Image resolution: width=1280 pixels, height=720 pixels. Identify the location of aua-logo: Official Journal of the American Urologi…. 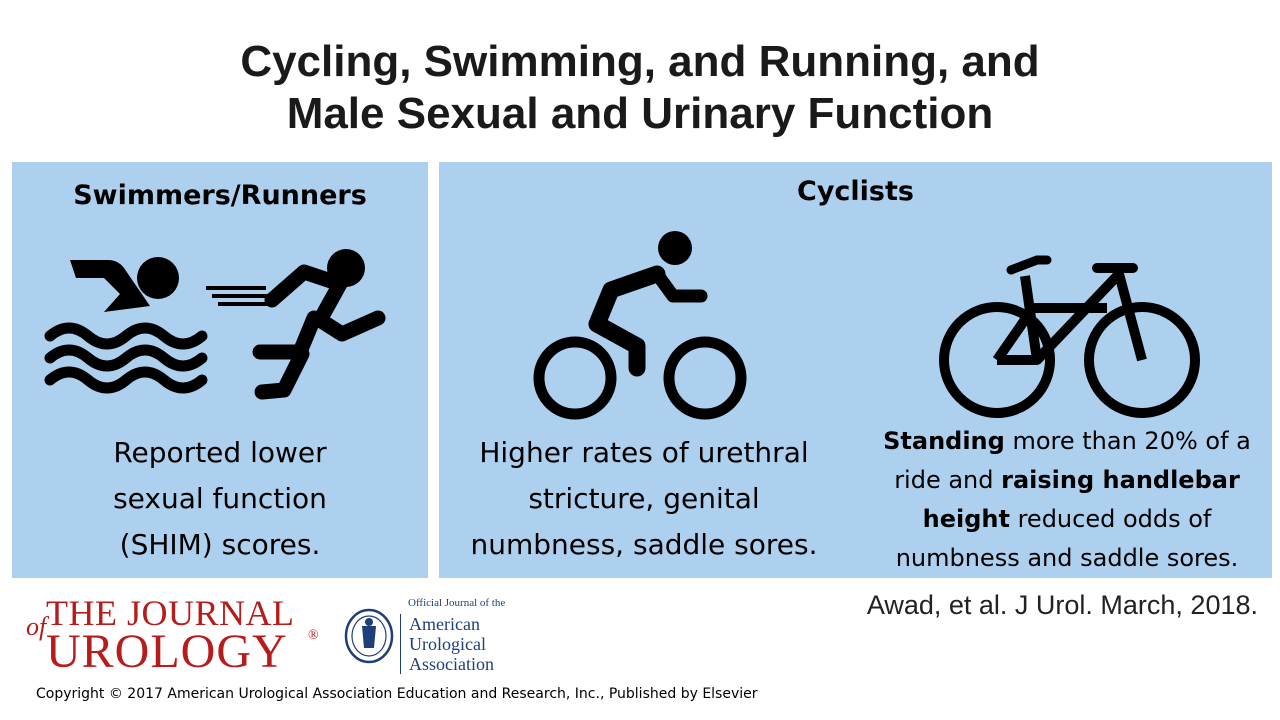
(452, 635).